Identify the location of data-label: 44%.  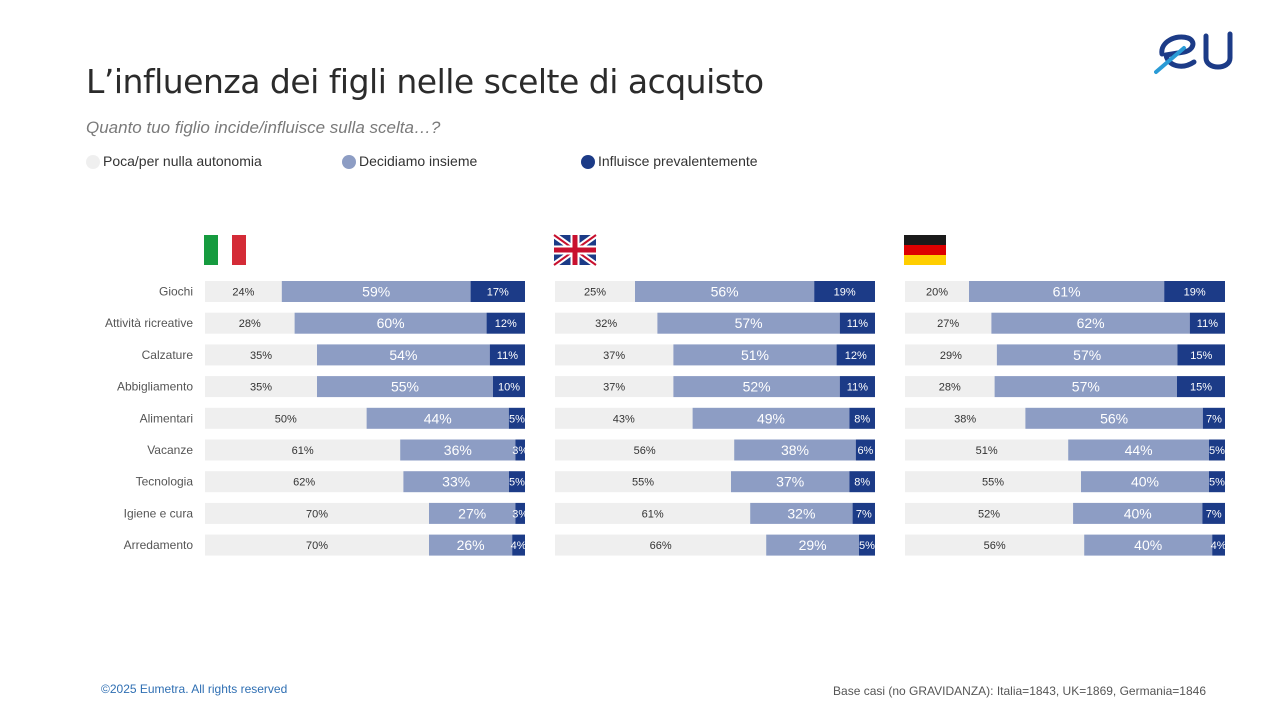
(1139, 450).